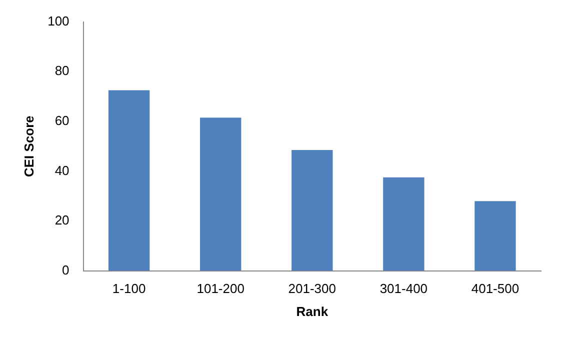 Image resolution: width=569 pixels, height=342 pixels. What do you see at coordinates (312, 288) in the screenshot?
I see `x-tick-label: 201-300` at bounding box center [312, 288].